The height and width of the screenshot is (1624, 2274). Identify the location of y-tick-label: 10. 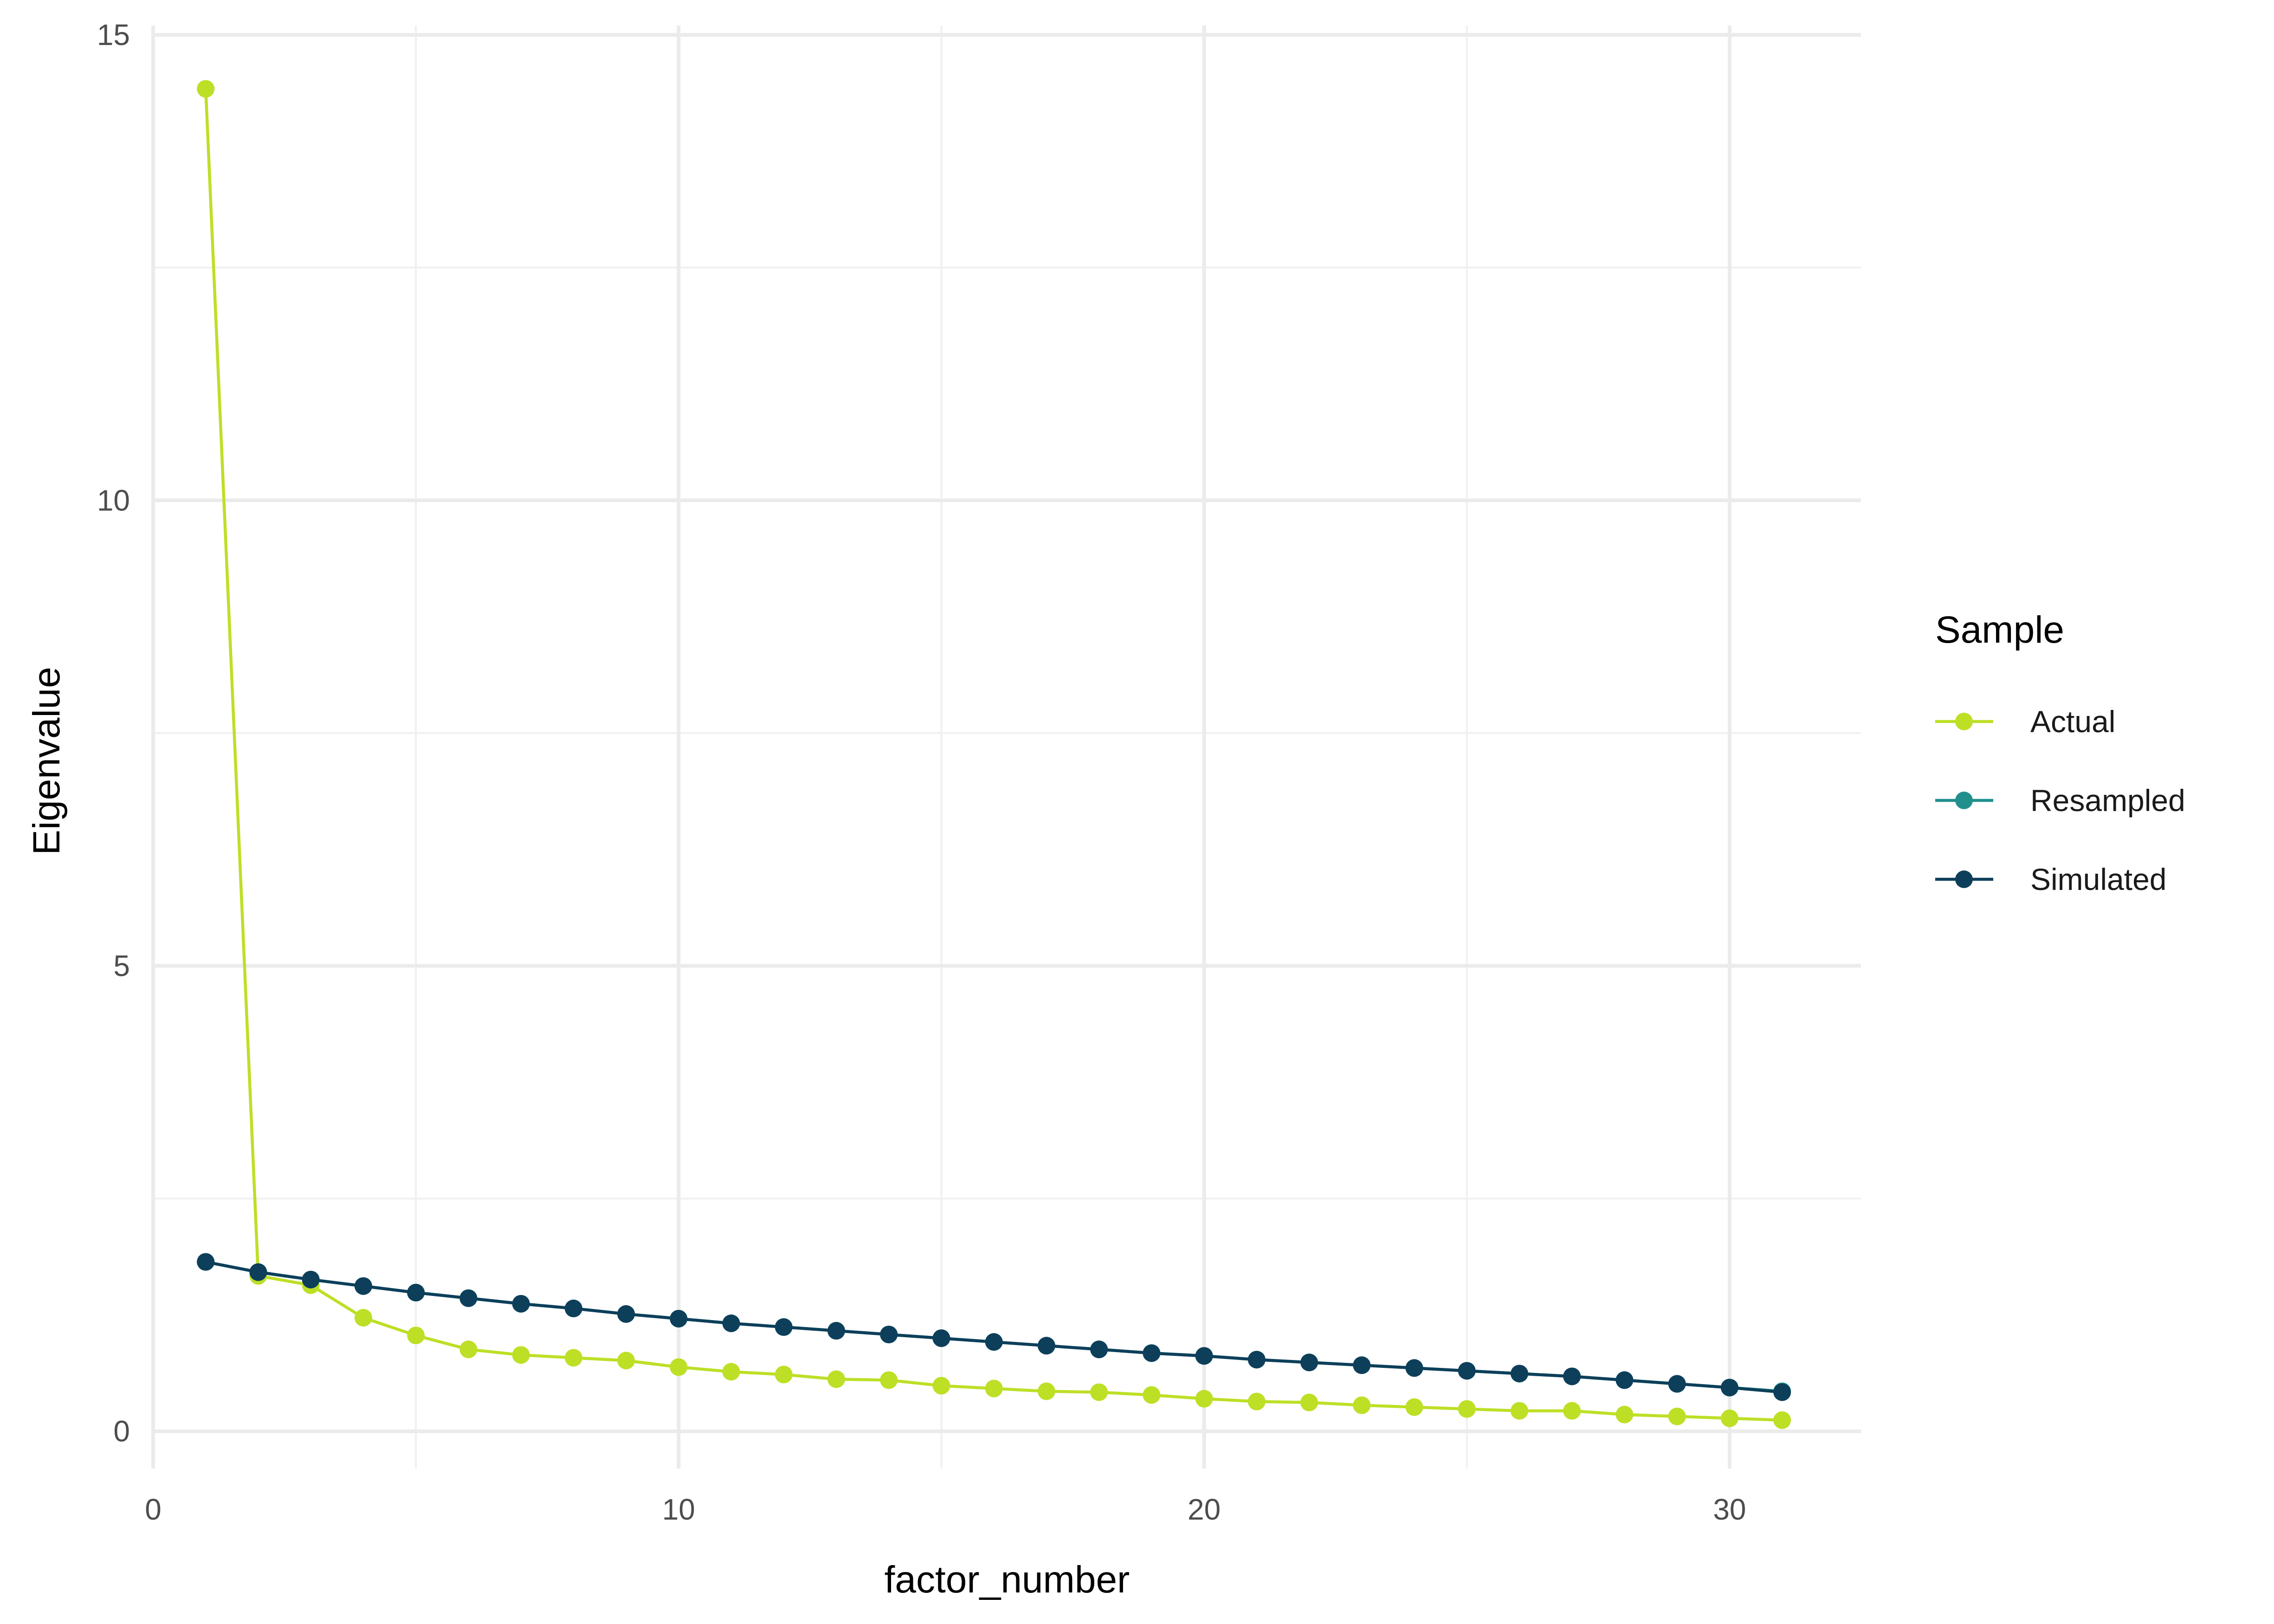
(113, 500).